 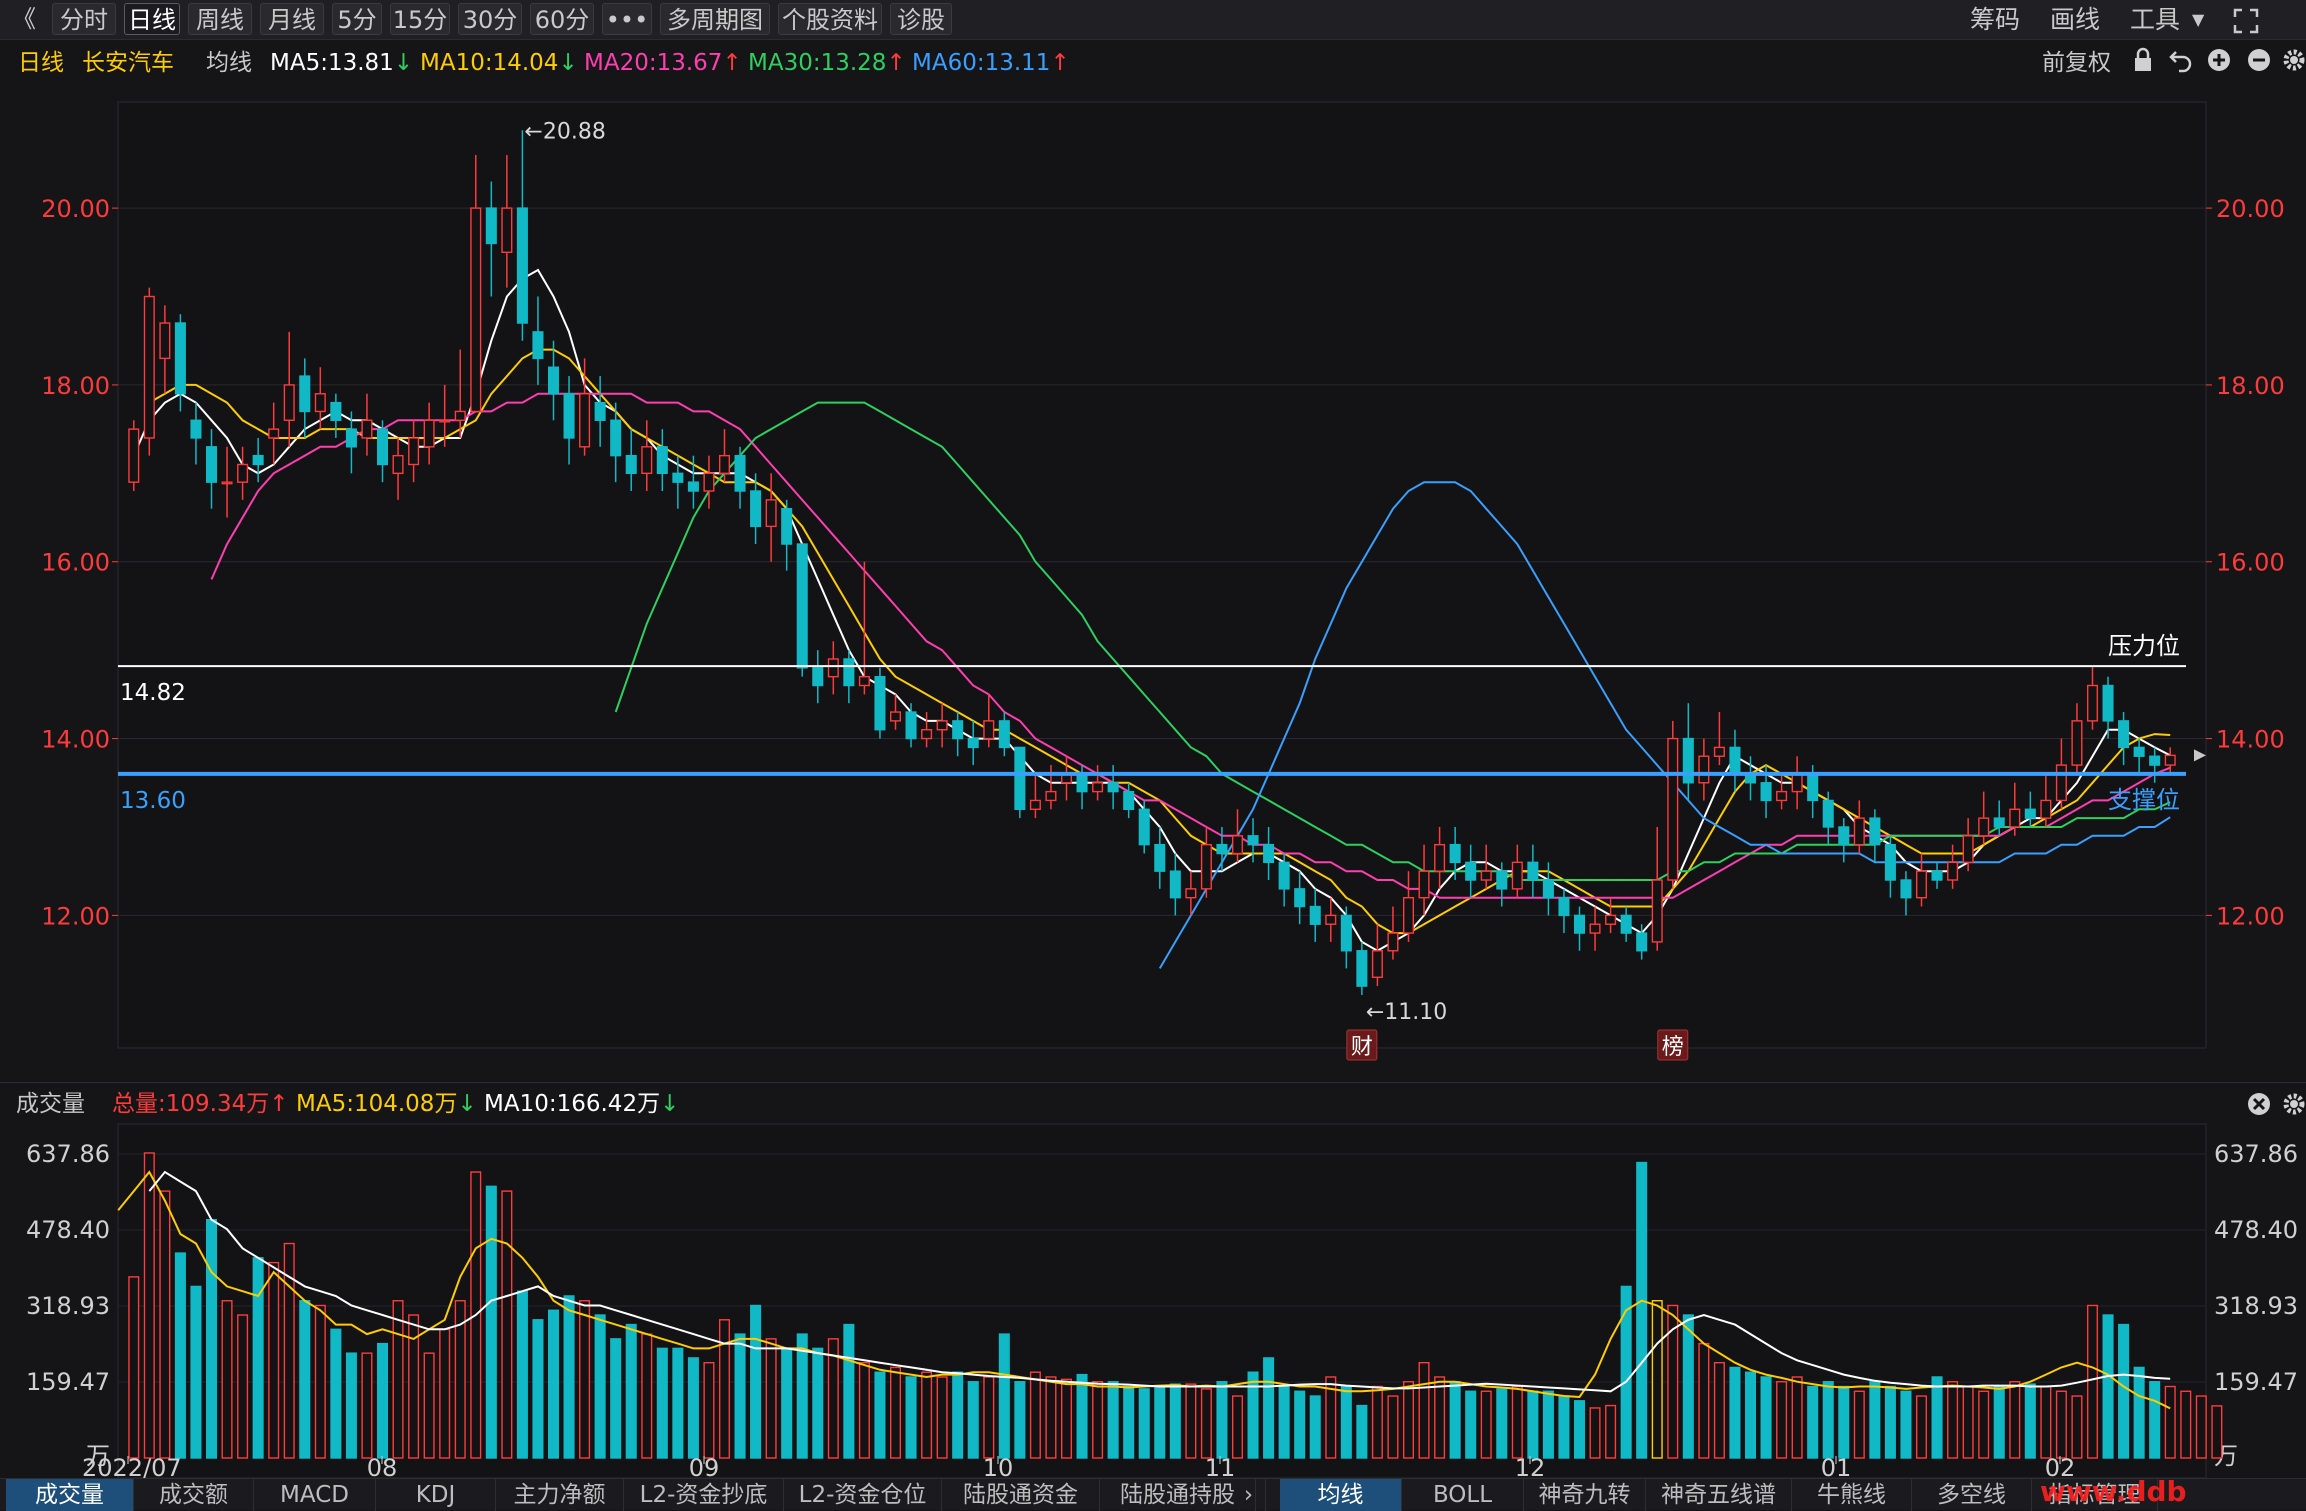 I want to click on period-button-11: 诊股, so click(x=921, y=19).